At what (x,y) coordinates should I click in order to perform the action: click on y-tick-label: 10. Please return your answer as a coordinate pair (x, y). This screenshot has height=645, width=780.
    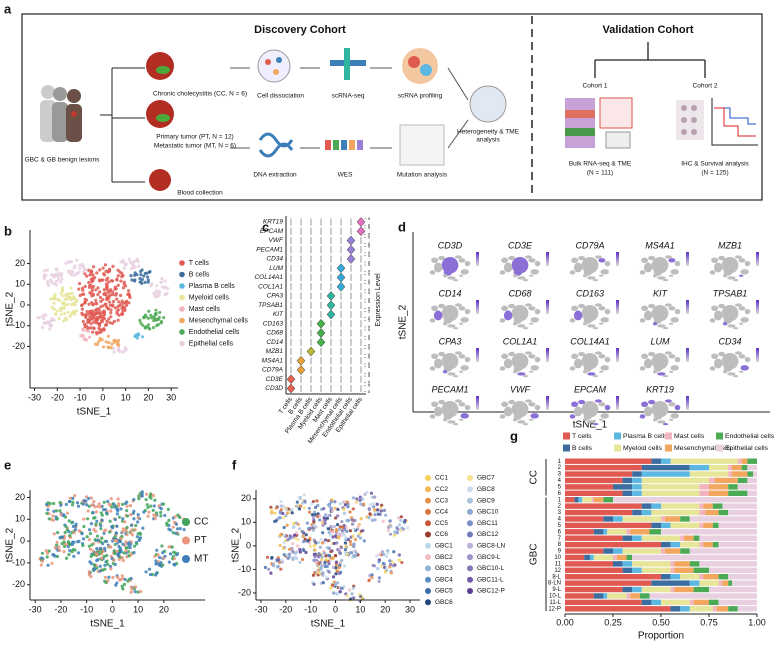
    Looking at the image, I should click on (20, 519).